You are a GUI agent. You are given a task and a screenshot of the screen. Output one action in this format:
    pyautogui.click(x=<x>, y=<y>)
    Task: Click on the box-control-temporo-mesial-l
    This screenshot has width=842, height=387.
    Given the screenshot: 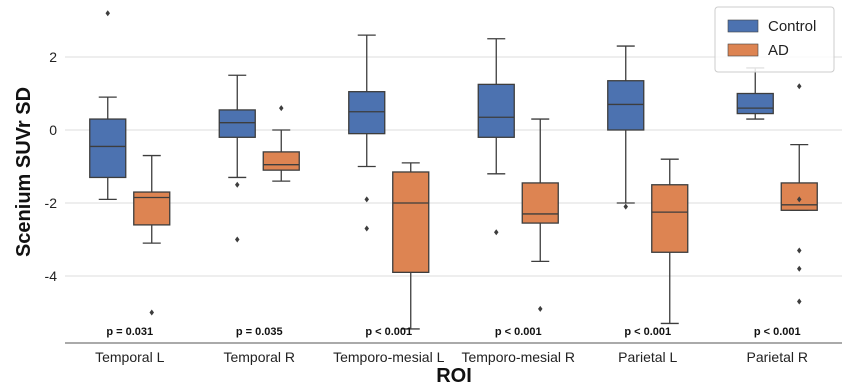 What is the action you would take?
    pyautogui.click(x=367, y=133)
    